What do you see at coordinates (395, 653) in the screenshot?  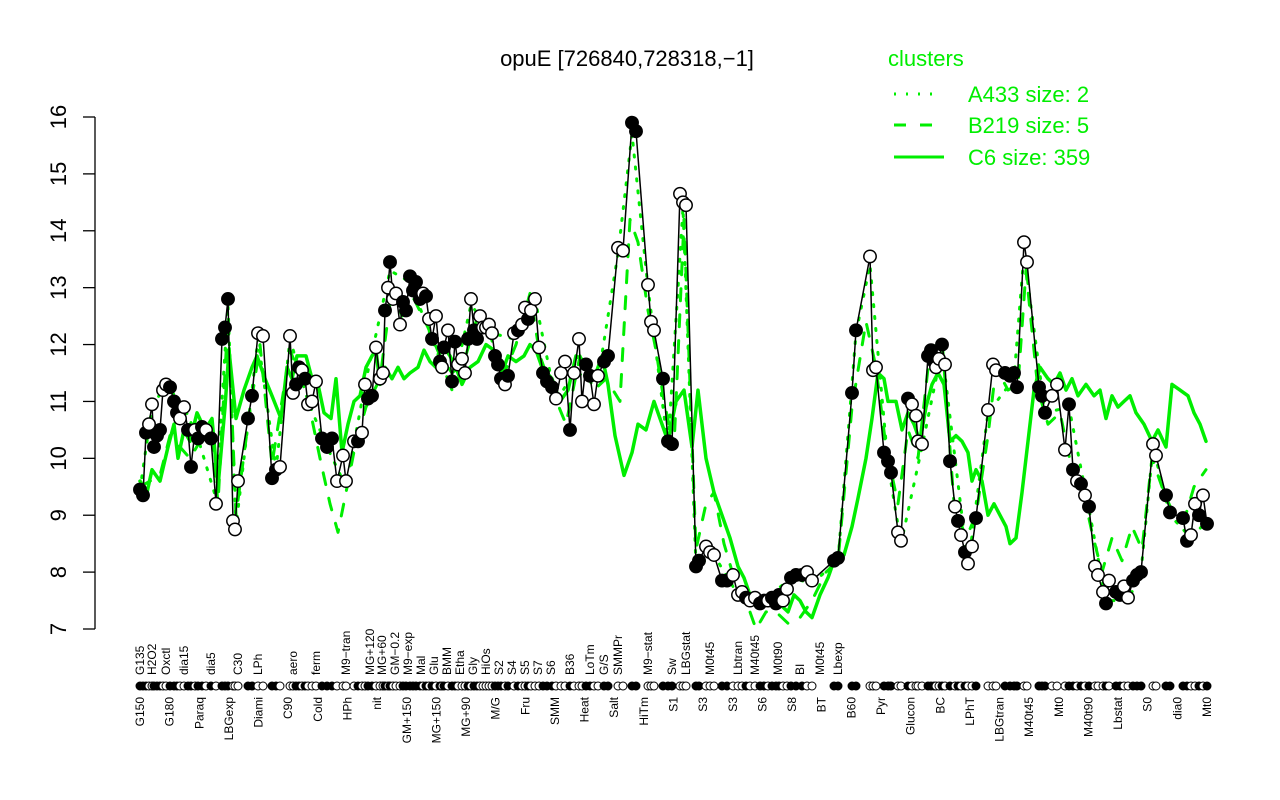 I see `x-label-top: GM−0.2` at bounding box center [395, 653].